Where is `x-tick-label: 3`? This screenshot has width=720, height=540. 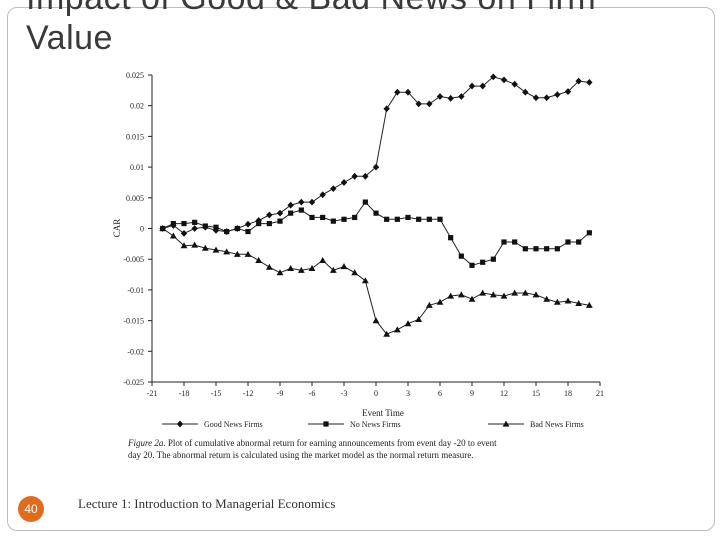 x-tick-label: 3 is located at coordinates (408, 393).